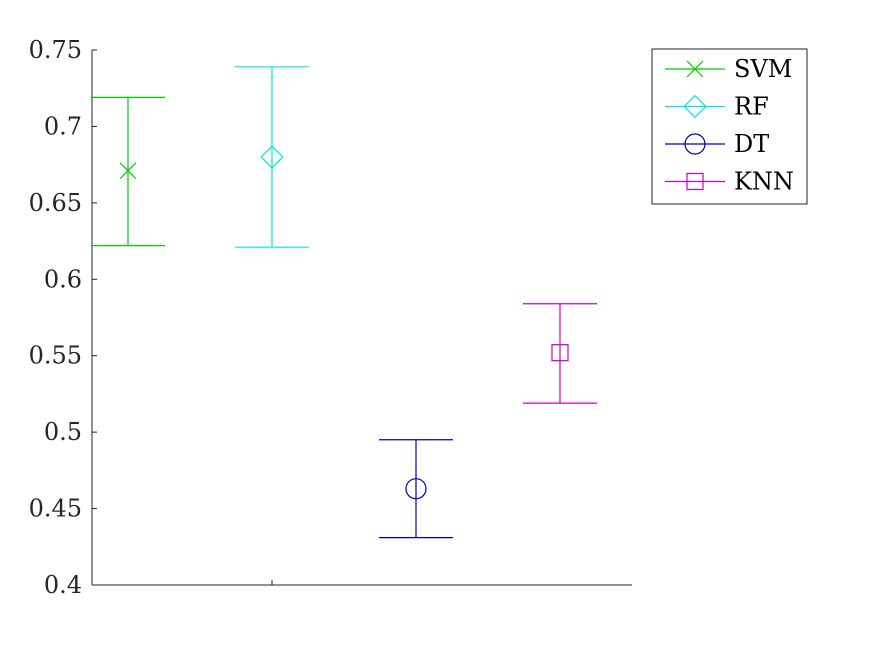  What do you see at coordinates (63, 585) in the screenshot?
I see `y-tick-label: 0.4` at bounding box center [63, 585].